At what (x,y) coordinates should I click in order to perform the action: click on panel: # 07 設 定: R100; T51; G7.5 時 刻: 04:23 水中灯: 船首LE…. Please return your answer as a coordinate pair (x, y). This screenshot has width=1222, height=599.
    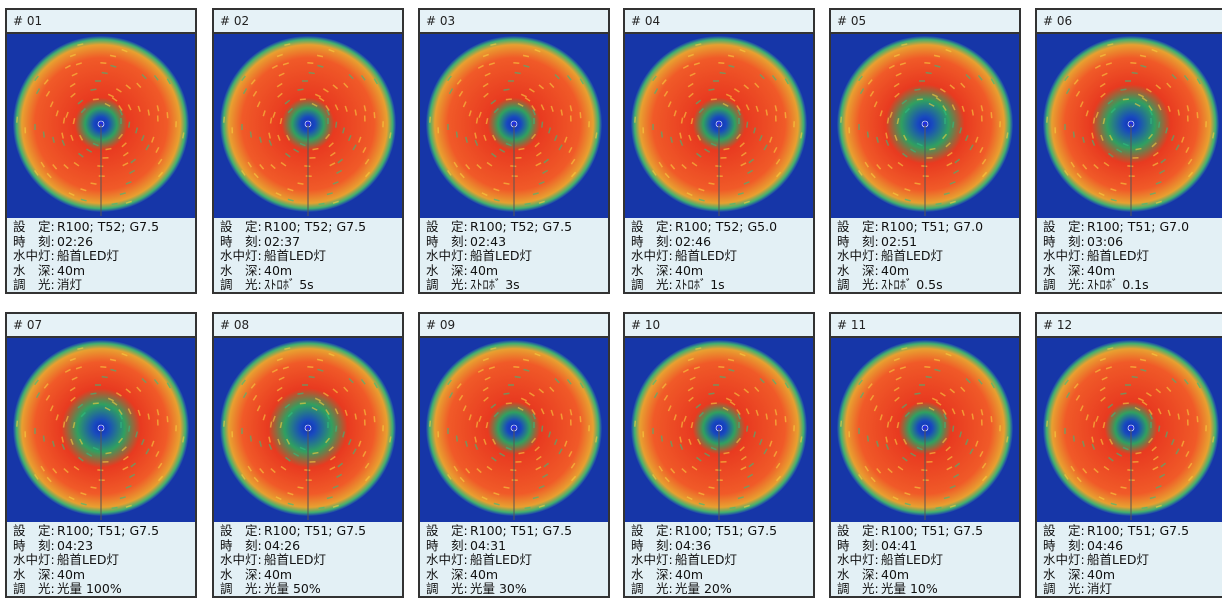
    Looking at the image, I should click on (101, 455).